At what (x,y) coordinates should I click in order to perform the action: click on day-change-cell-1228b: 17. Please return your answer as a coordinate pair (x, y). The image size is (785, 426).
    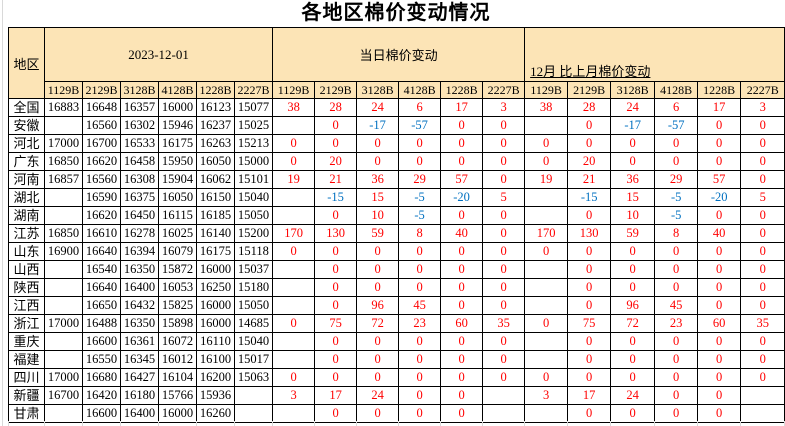
    Looking at the image, I should click on (462, 107).